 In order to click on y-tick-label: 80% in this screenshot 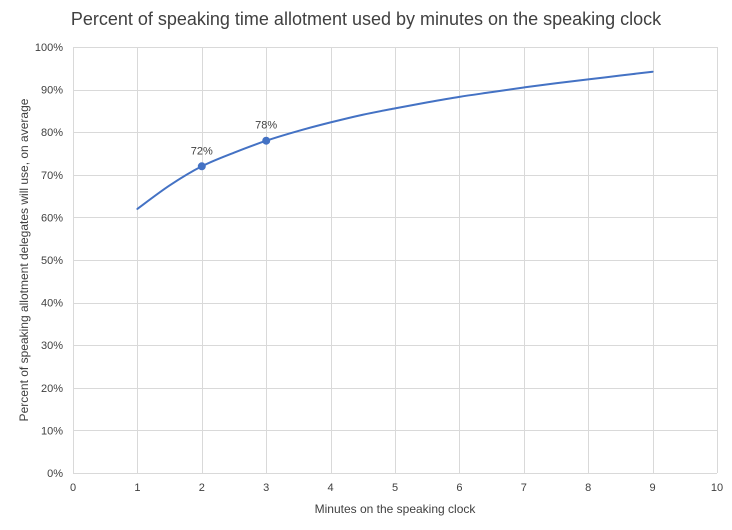, I will do `click(52, 133)`.